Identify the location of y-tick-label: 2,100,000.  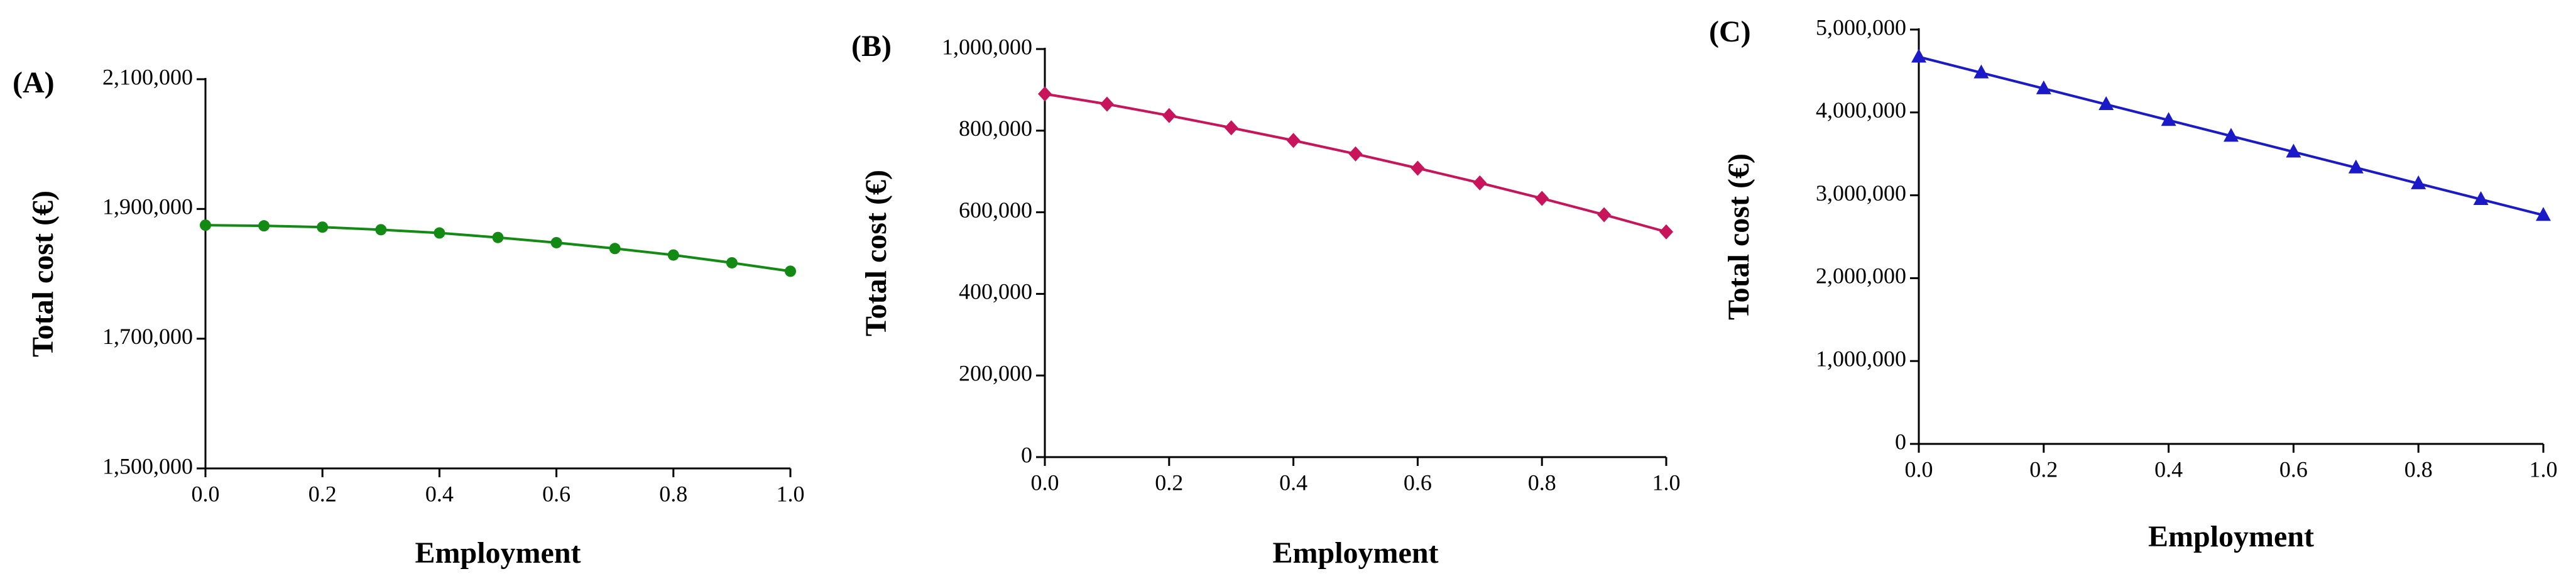
(148, 76).